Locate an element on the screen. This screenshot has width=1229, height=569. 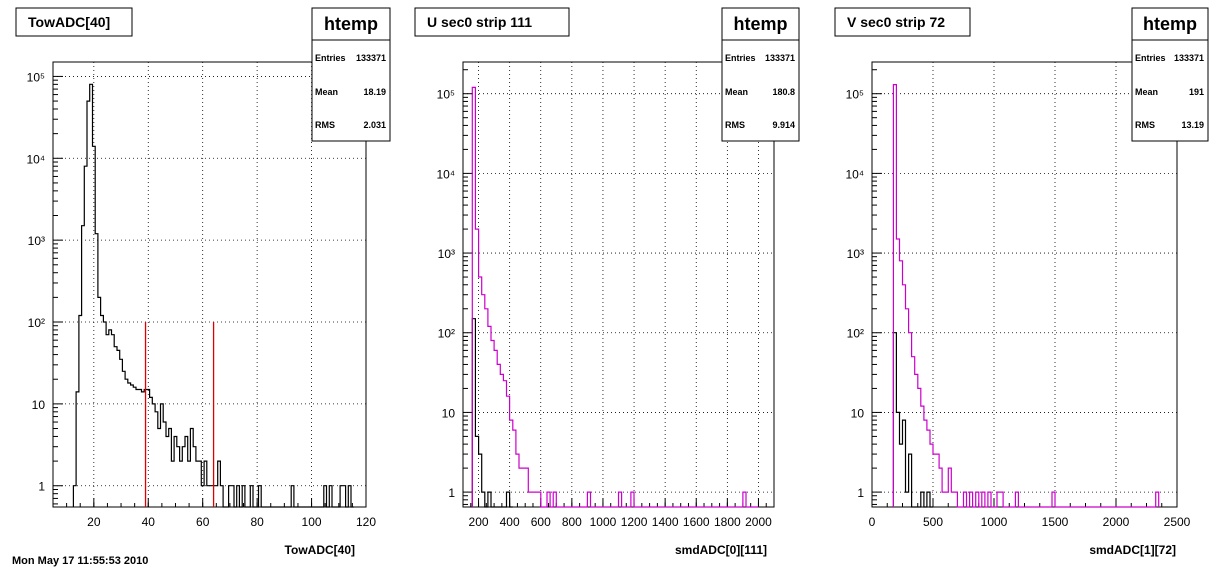
stats-value: 13.19 is located at coordinates (1192, 125).